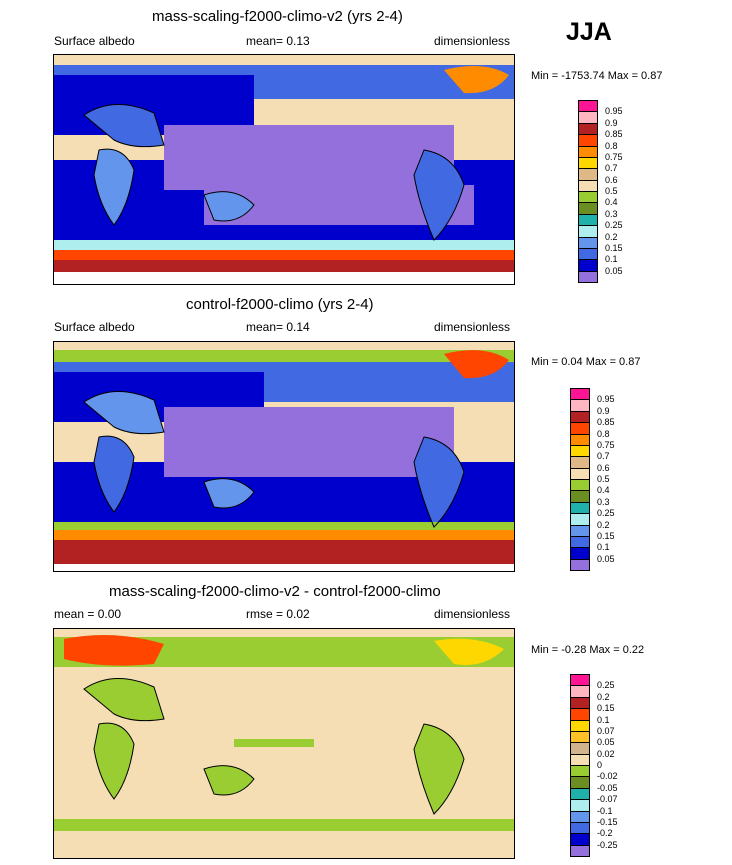 This screenshot has height=865, width=732. What do you see at coordinates (607, 787) in the screenshot?
I see `colorbar-level-label: -0.05` at bounding box center [607, 787].